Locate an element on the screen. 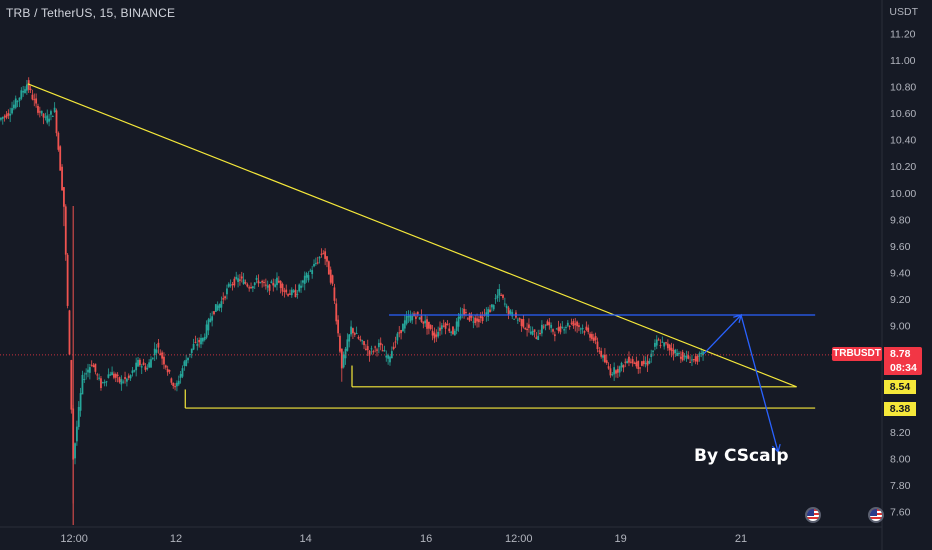  last-price-badge: 8.78 08:34 is located at coordinates (903, 361).